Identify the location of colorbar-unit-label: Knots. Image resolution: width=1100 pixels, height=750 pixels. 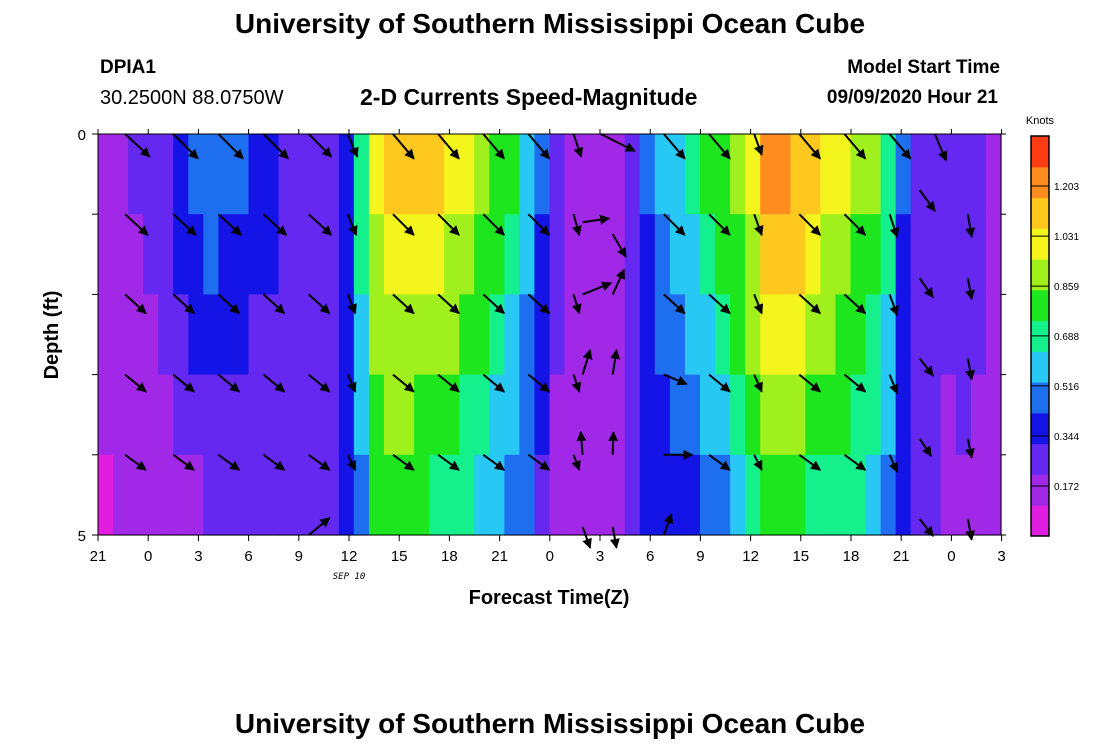
(1040, 121).